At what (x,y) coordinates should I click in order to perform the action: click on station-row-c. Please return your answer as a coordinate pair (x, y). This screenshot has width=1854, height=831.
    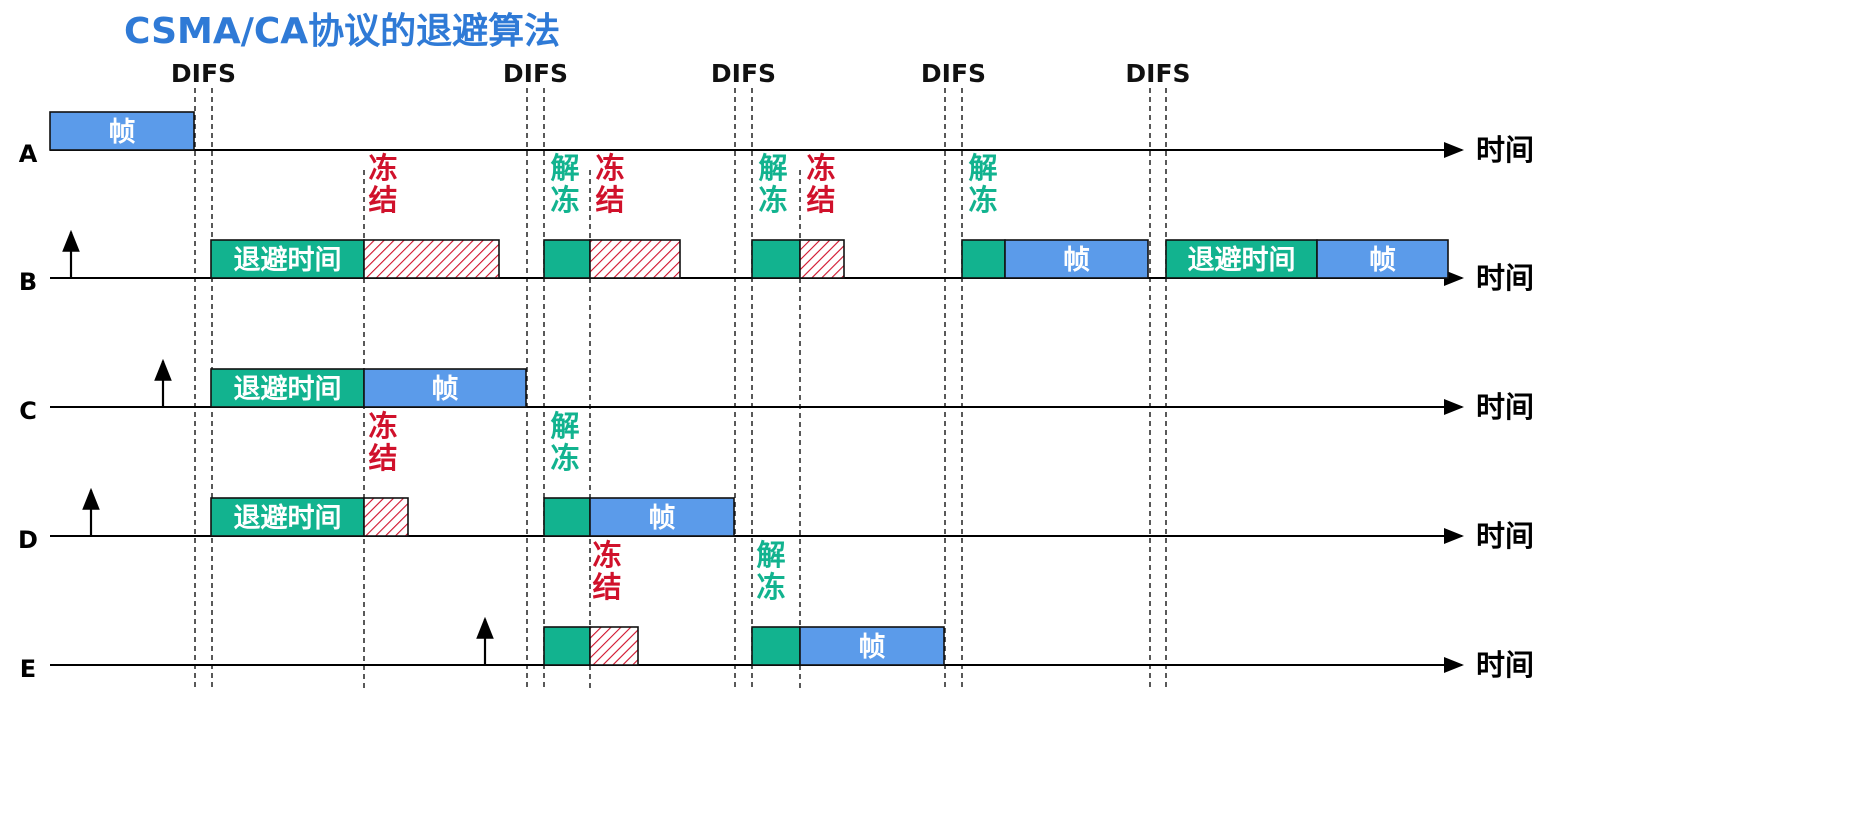
    Looking at the image, I should click on (368, 388).